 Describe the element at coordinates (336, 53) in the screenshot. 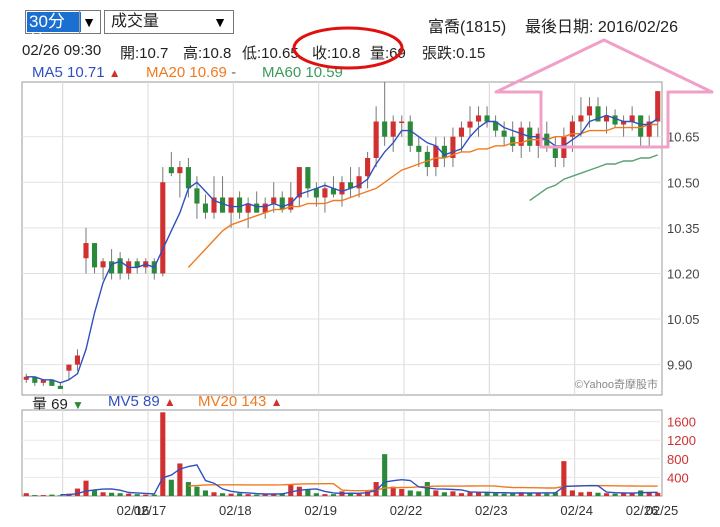

I see `bar-close: 收:10.8` at that location.